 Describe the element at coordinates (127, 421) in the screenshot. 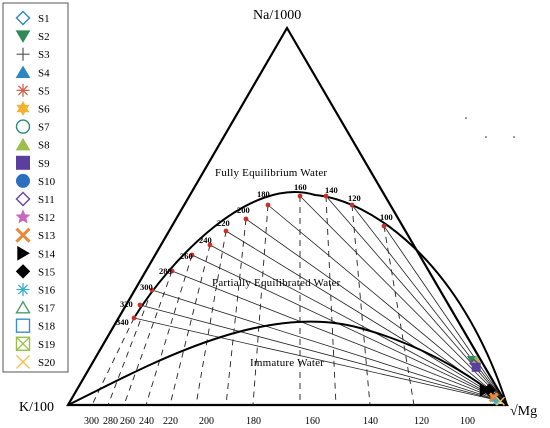

I see `bottom-tick-label: 260` at that location.